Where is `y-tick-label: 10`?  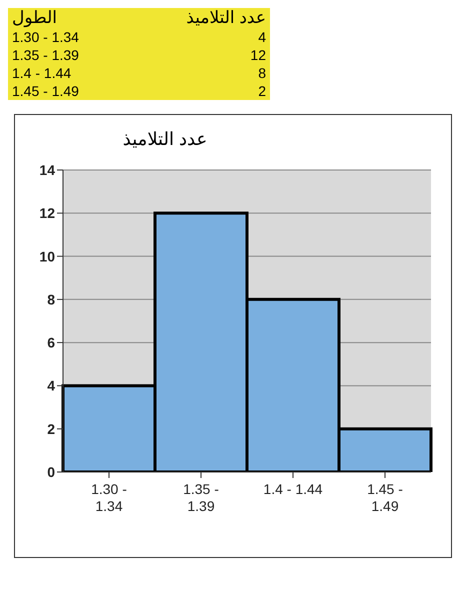
y-tick-label: 10 is located at coordinates (47, 256).